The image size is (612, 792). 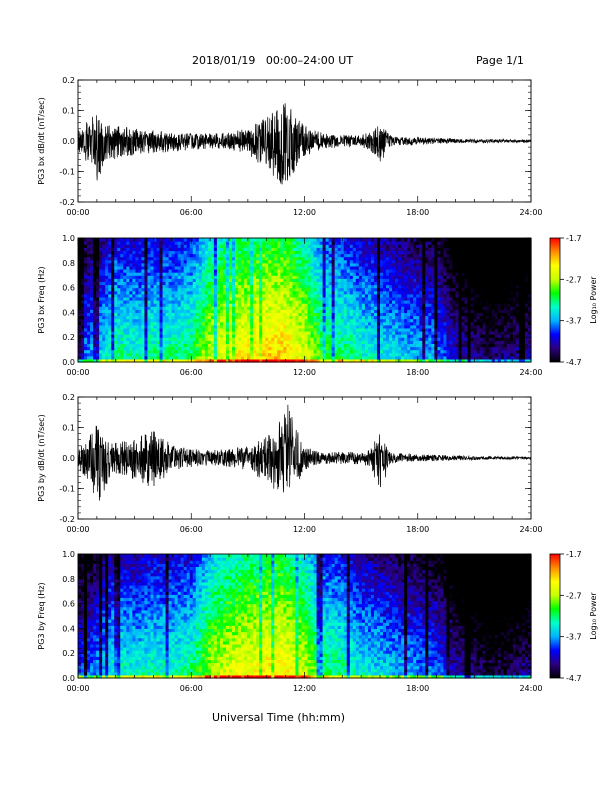 What do you see at coordinates (41, 299) in the screenshot?
I see `y-axis-label: PG3 bx Freq (Hz)` at bounding box center [41, 299].